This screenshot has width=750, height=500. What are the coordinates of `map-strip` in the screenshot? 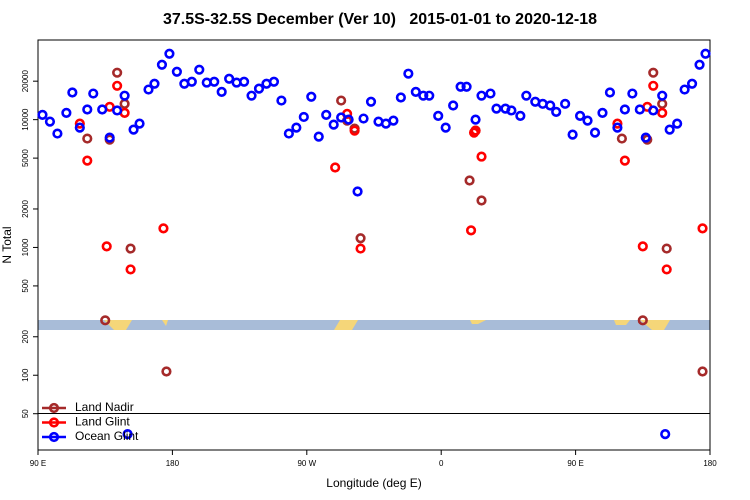 It's located at (374, 325).